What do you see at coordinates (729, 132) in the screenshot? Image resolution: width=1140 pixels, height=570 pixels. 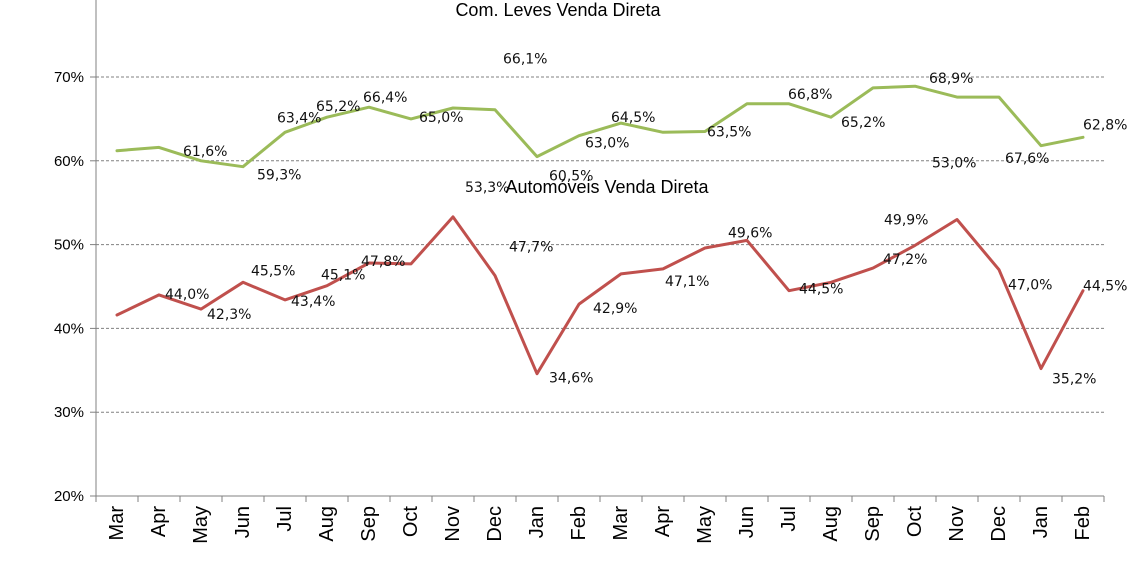 I see `data-label: 63,5%` at bounding box center [729, 132].